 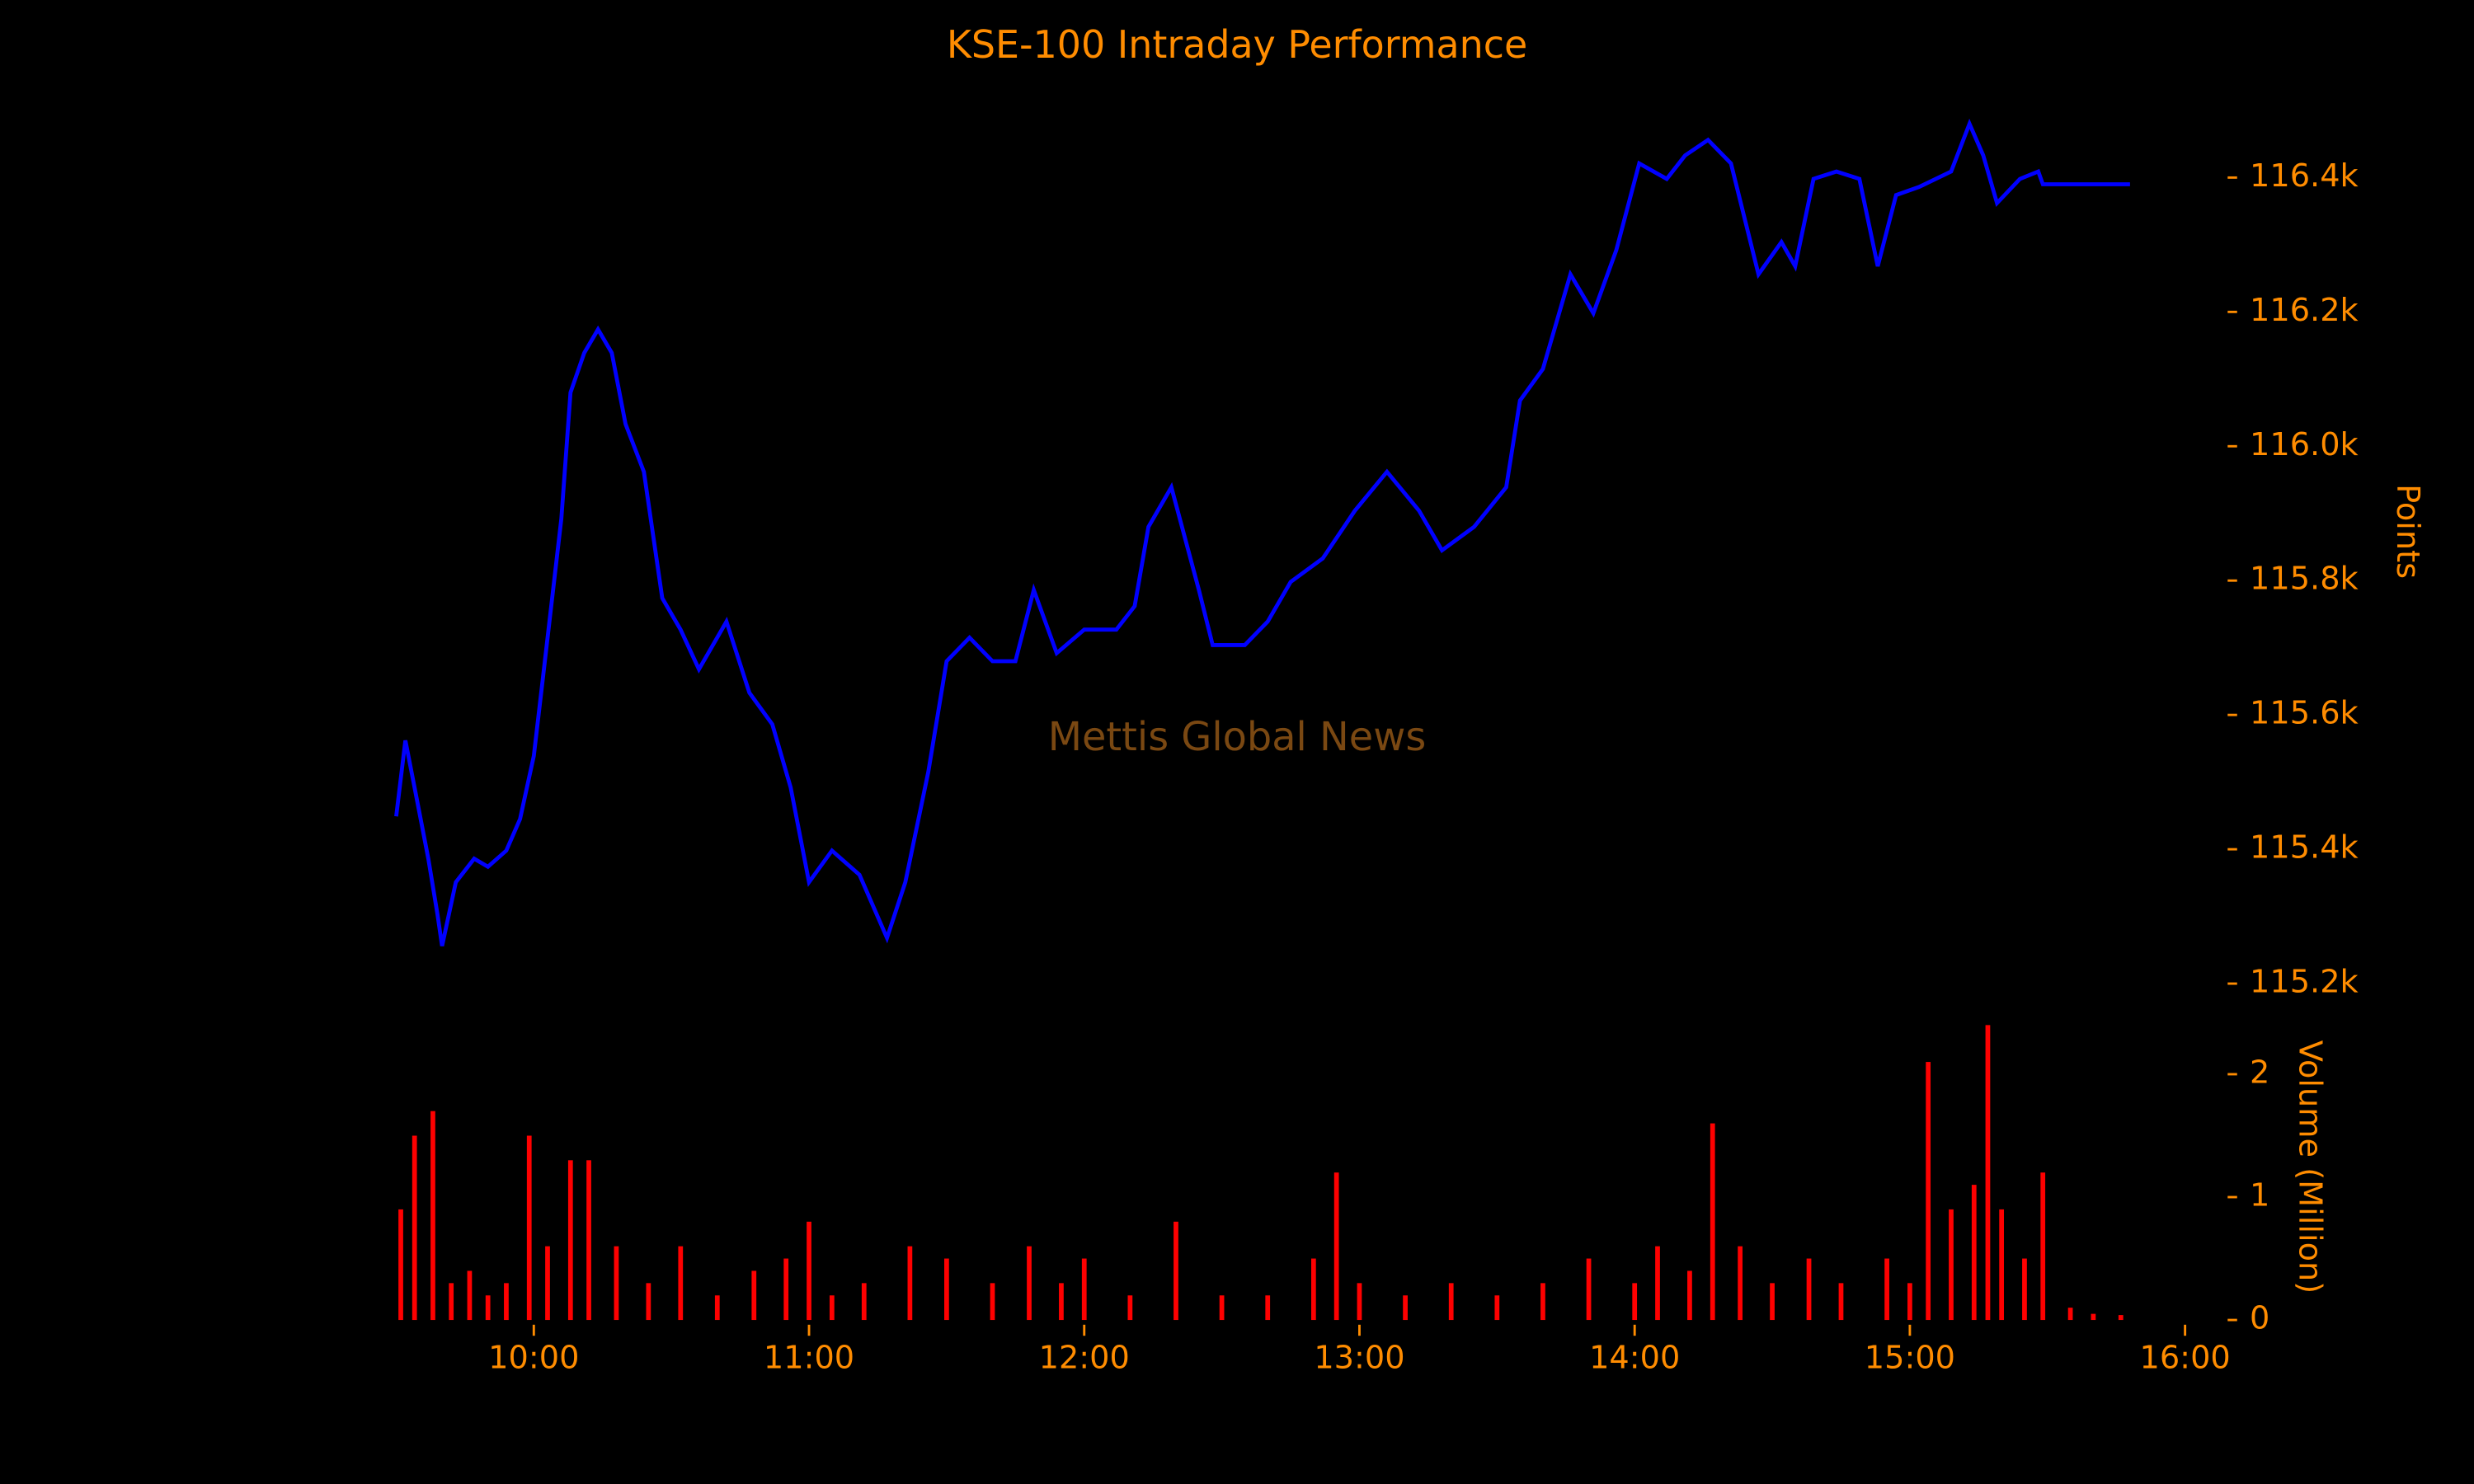 What do you see at coordinates (2259, 1195) in the screenshot?
I see `y-tick-label: 1` at bounding box center [2259, 1195].